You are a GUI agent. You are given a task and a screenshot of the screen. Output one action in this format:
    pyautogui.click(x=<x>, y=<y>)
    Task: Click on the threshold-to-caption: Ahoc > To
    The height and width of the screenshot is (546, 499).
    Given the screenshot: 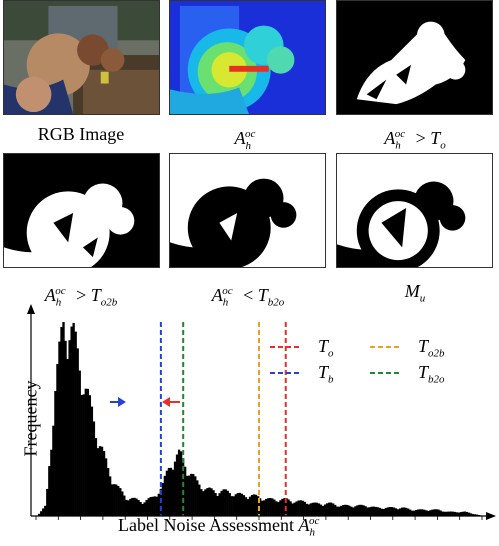 What is the action you would take?
    pyautogui.click(x=415, y=140)
    